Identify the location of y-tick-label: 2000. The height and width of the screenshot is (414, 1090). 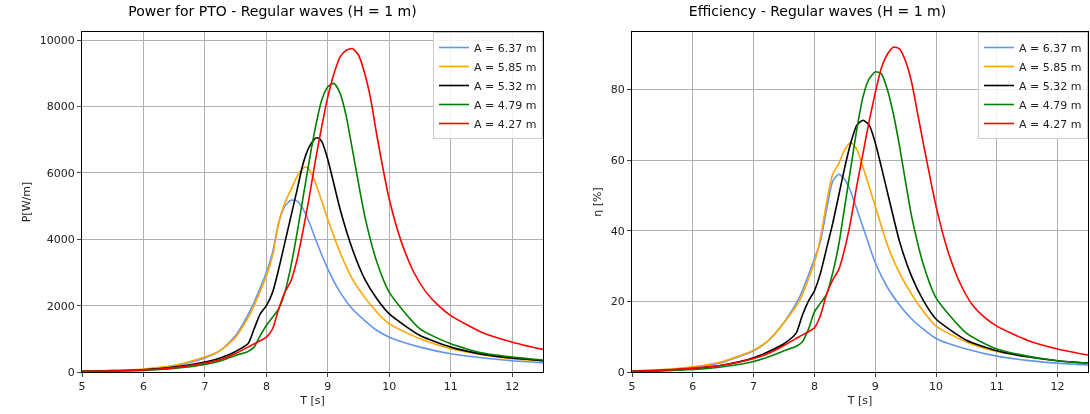
(60, 306).